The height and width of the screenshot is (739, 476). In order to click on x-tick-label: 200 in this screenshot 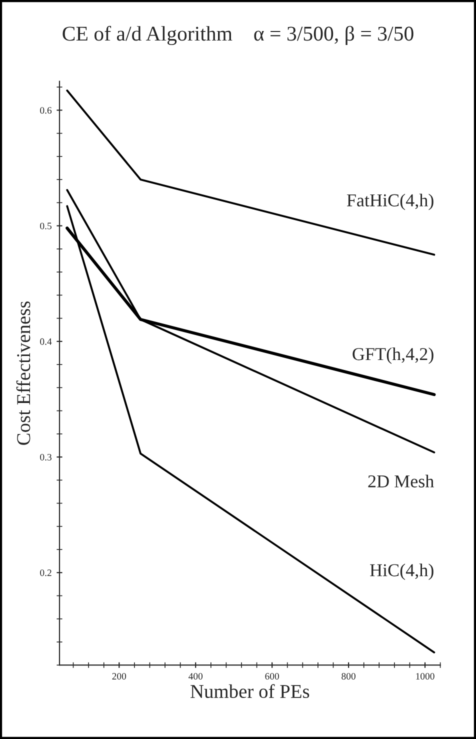, I will do `click(119, 676)`.